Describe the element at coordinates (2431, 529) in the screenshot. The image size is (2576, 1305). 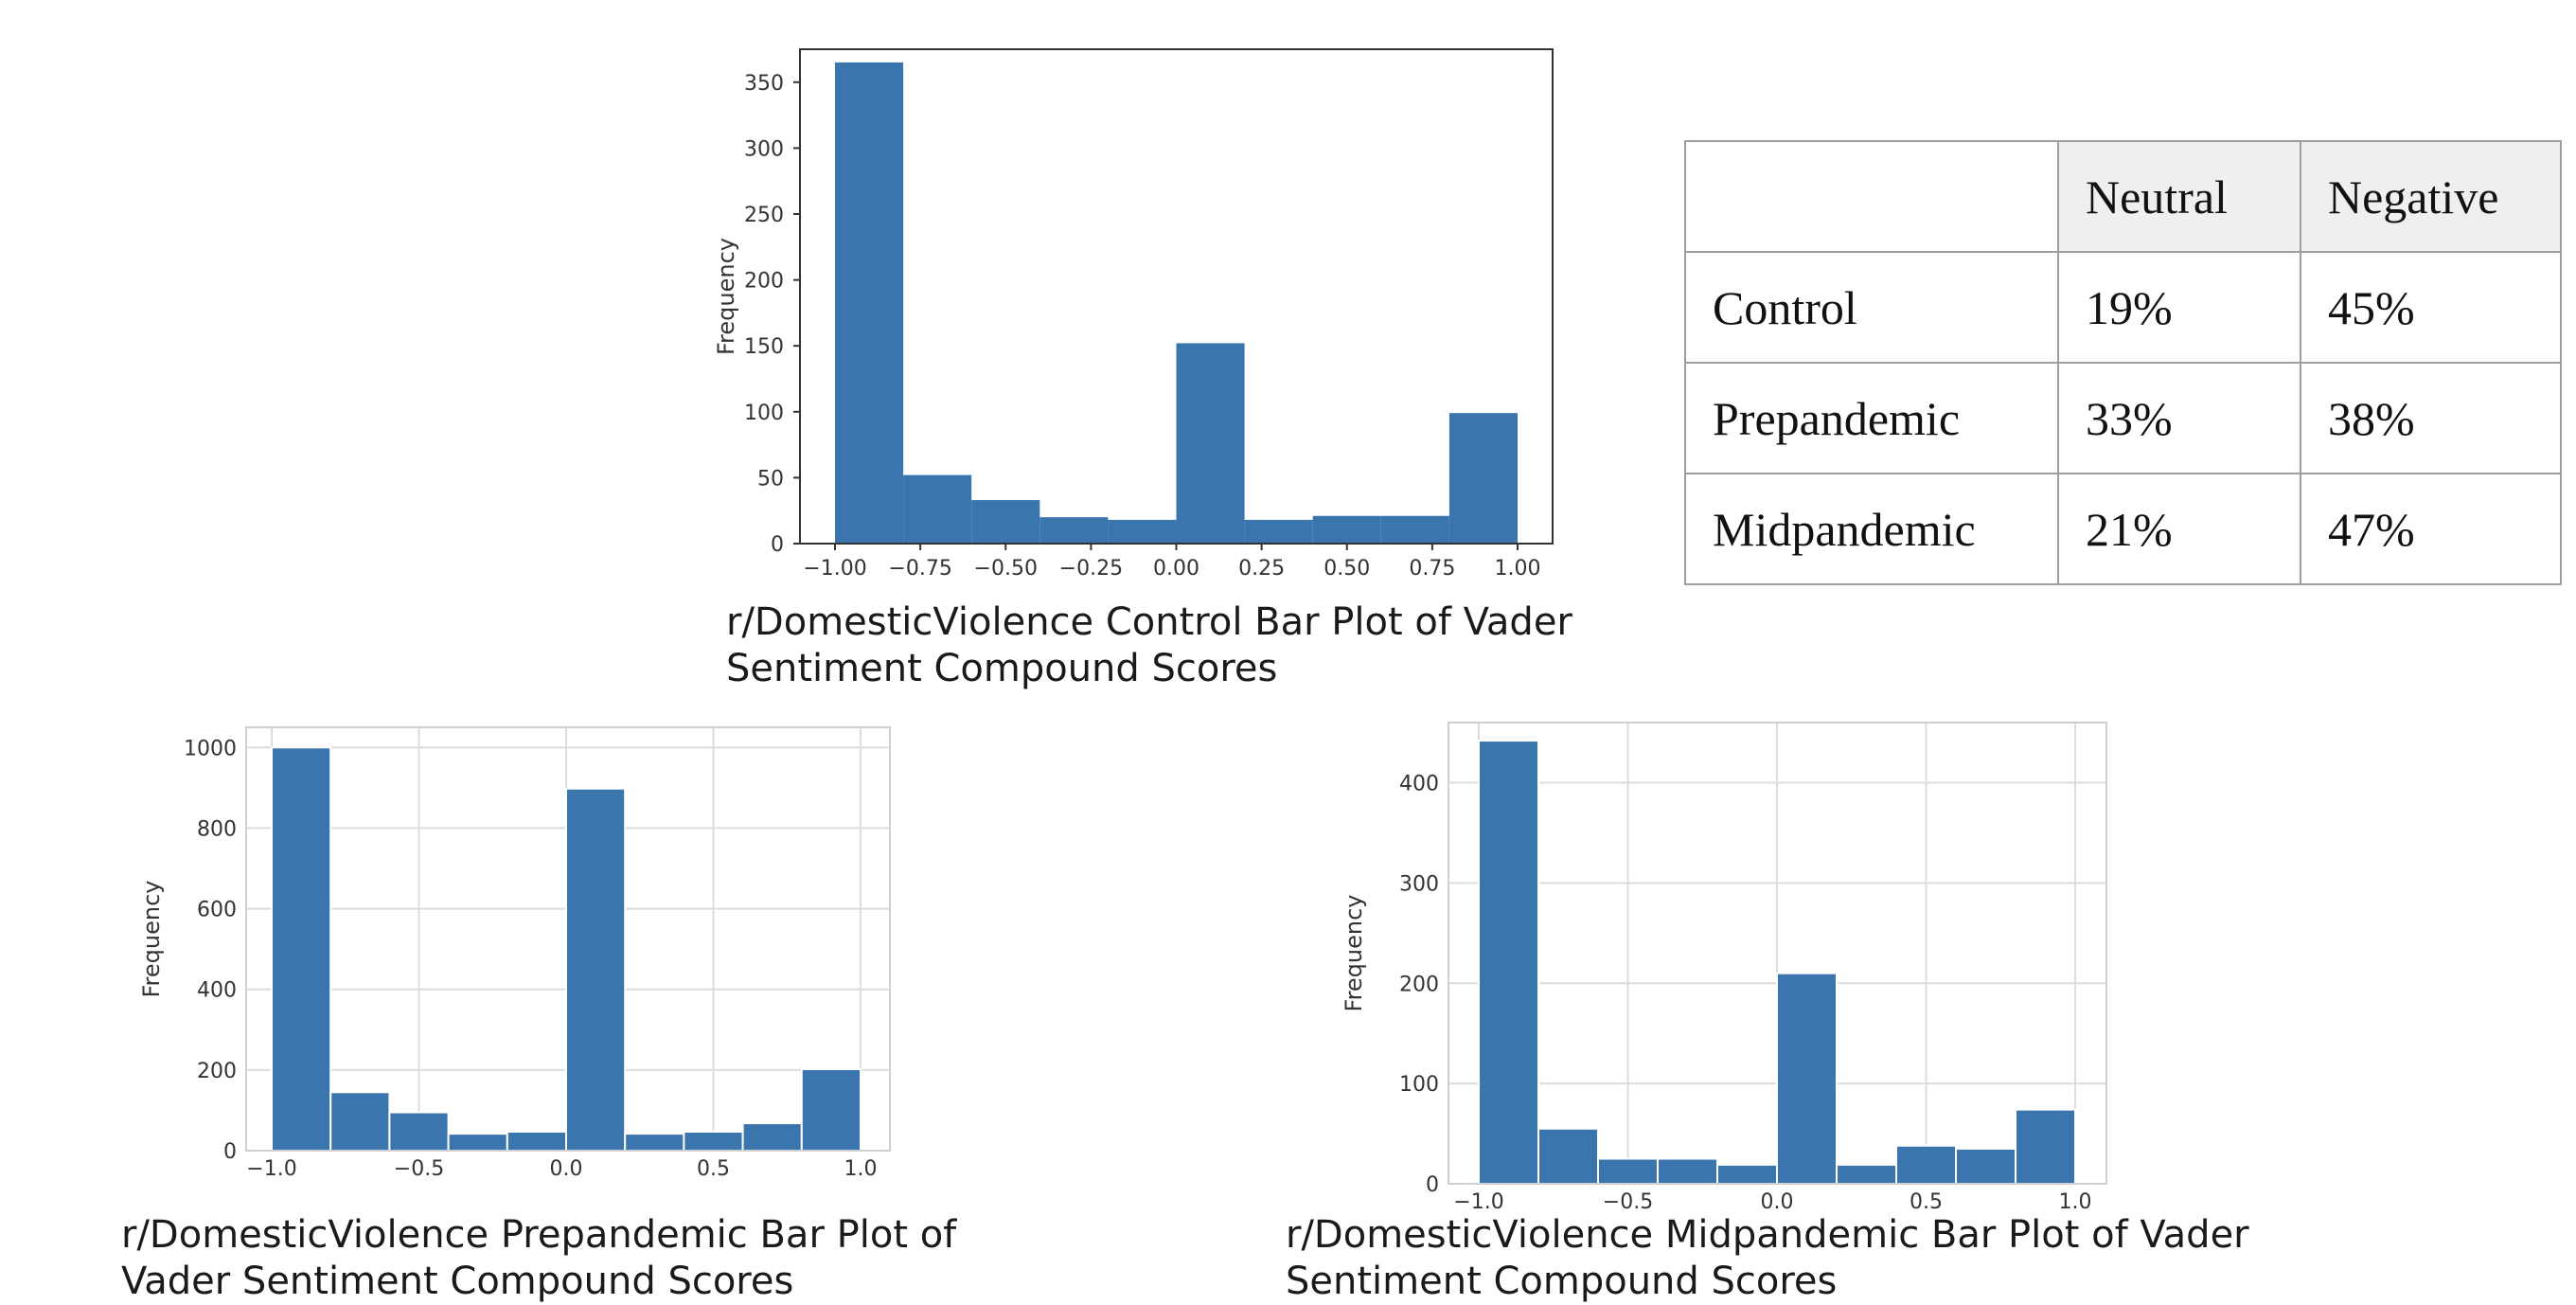
I see `table-cell-negative: 47%` at that location.